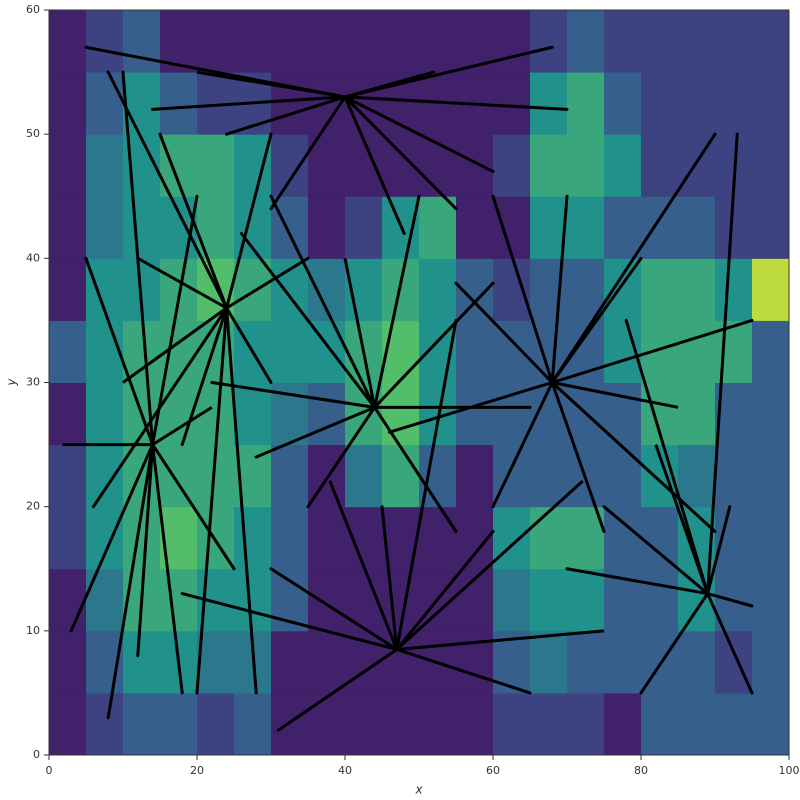  What do you see at coordinates (493, 770) in the screenshot?
I see `x-tick-label: 60` at bounding box center [493, 770].